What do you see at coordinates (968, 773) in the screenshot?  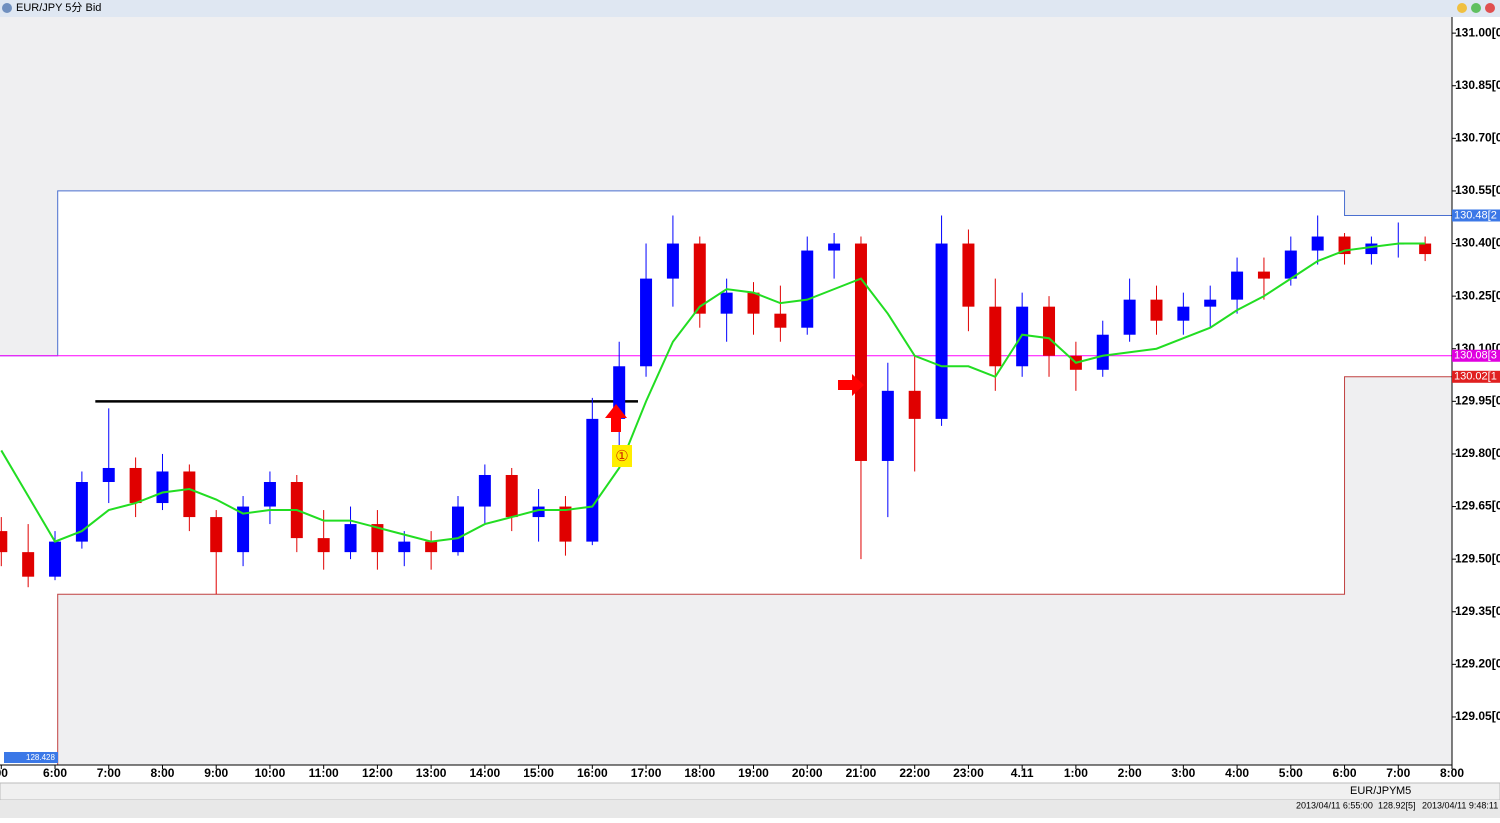 I see `x-tick-label: 23:00` at bounding box center [968, 773].